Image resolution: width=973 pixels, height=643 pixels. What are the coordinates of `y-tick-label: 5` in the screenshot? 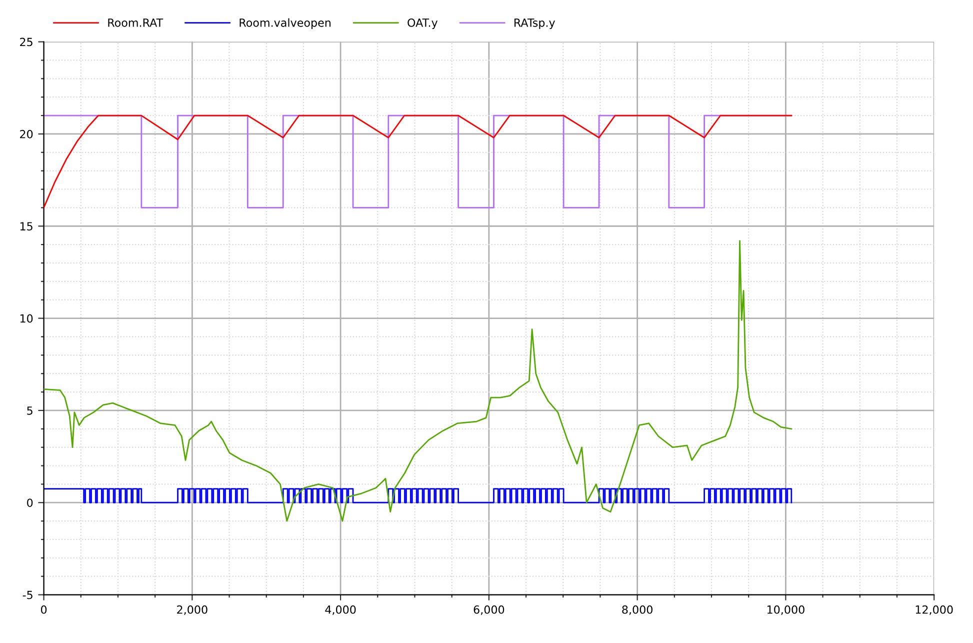 It's located at (29, 410).